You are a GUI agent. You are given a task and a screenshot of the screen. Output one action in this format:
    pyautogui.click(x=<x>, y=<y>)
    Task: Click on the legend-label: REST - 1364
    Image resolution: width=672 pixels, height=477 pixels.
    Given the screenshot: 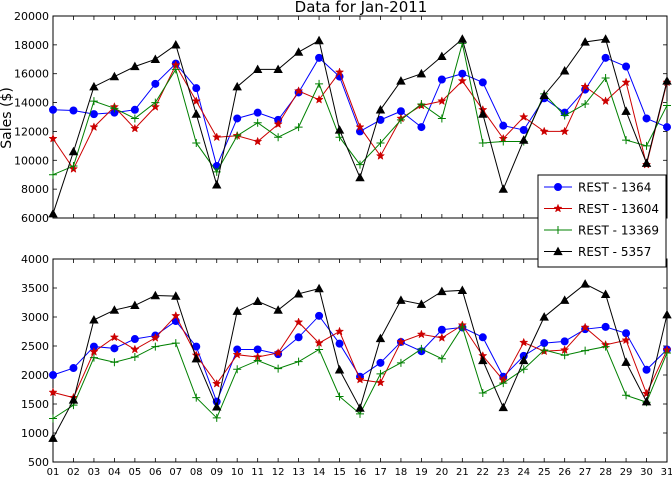 What is the action you would take?
    pyautogui.click(x=614, y=188)
    